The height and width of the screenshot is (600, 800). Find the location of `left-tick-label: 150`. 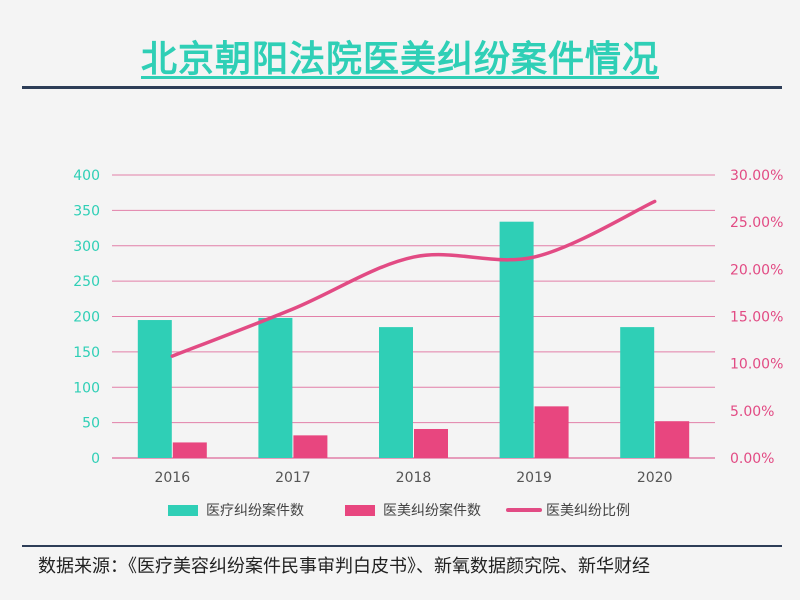

left-tick-label: 150 is located at coordinates (86, 353).